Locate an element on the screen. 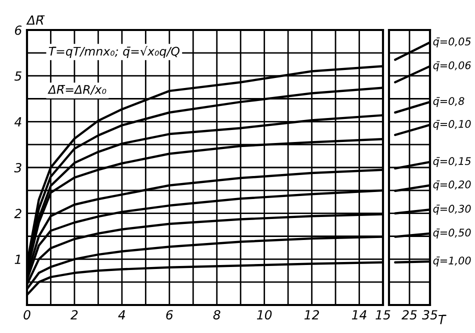 The image size is (475, 333). annotation: T̄=qT/mnx₀; q̄=√x₀q/Q is located at coordinates (114, 52).